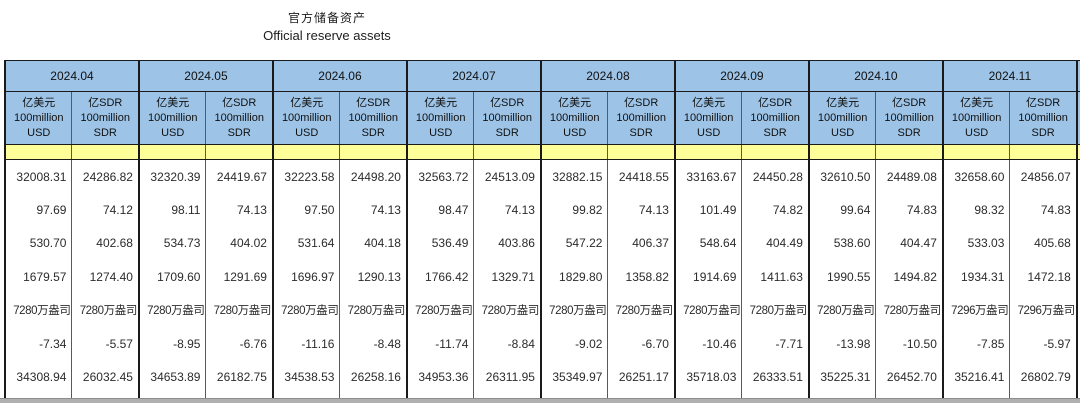 The image size is (1080, 403). I want to click on data-cell: 74.82, so click(775, 210).